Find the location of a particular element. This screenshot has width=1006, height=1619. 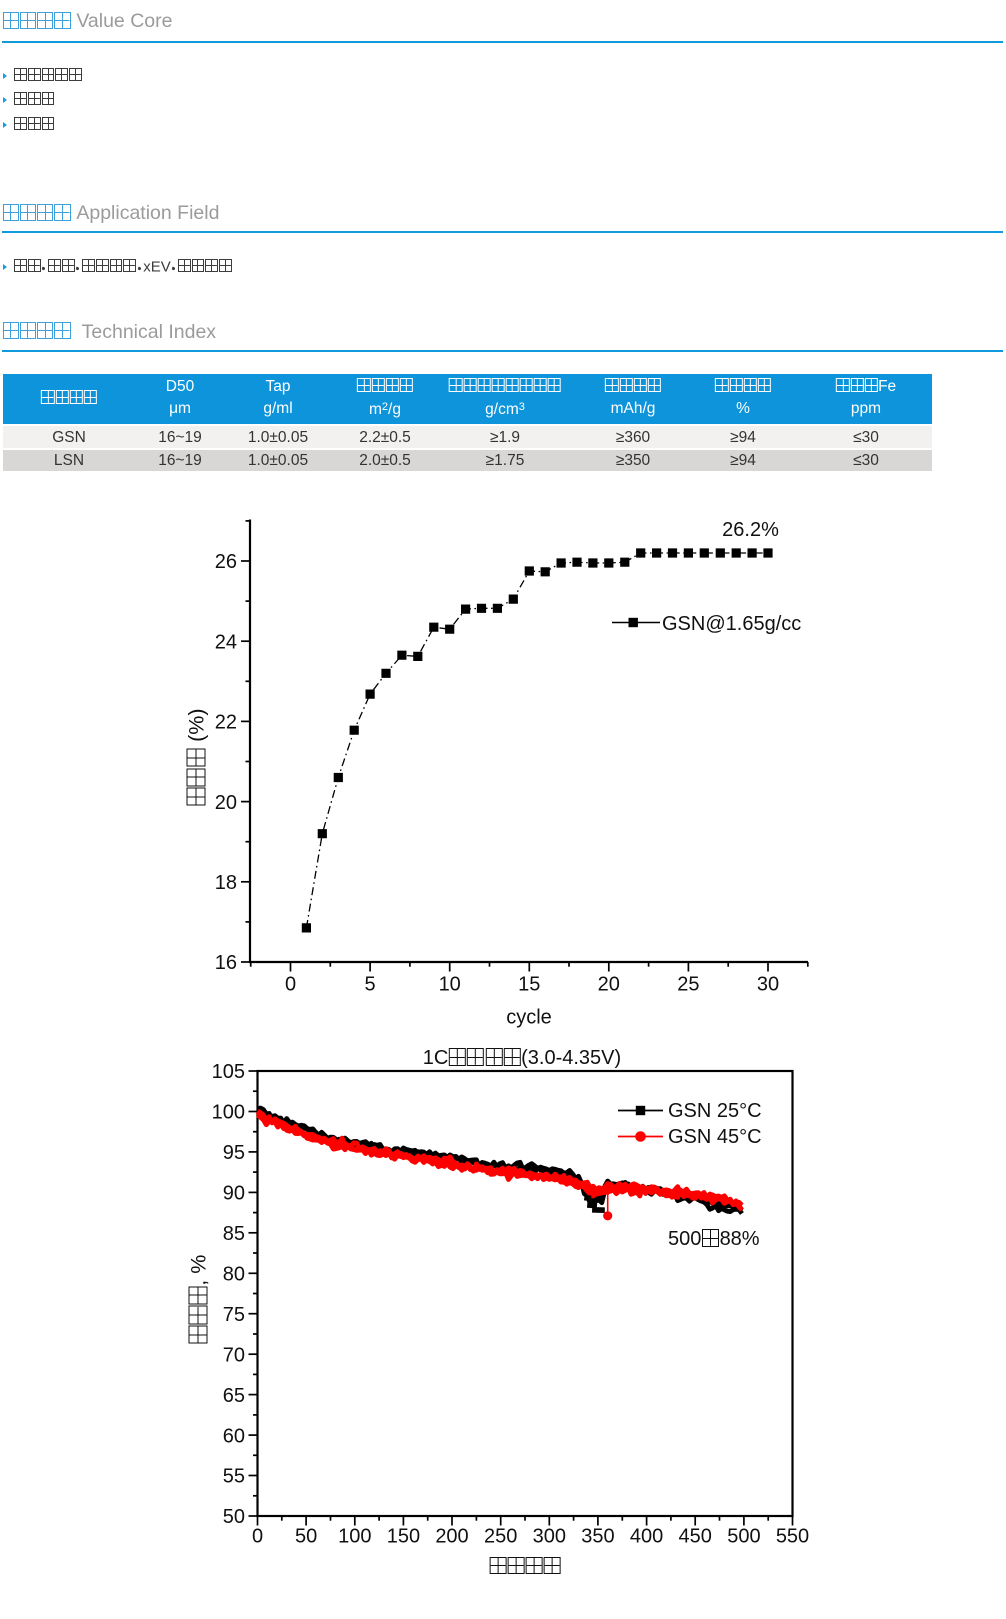

svg-text: 400 is located at coordinates (646, 1537).